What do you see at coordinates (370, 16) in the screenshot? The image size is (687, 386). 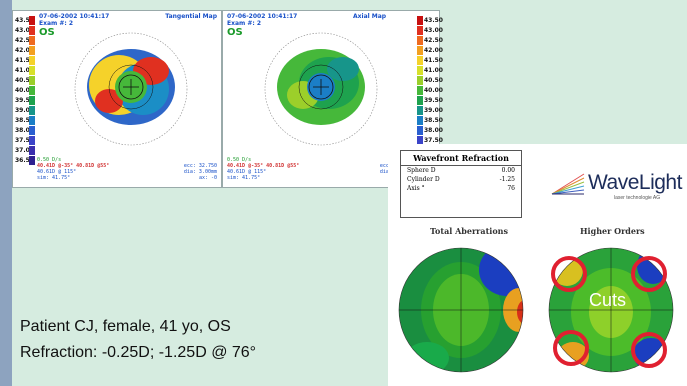 I see `map-type-label: Axial Map` at bounding box center [370, 16].